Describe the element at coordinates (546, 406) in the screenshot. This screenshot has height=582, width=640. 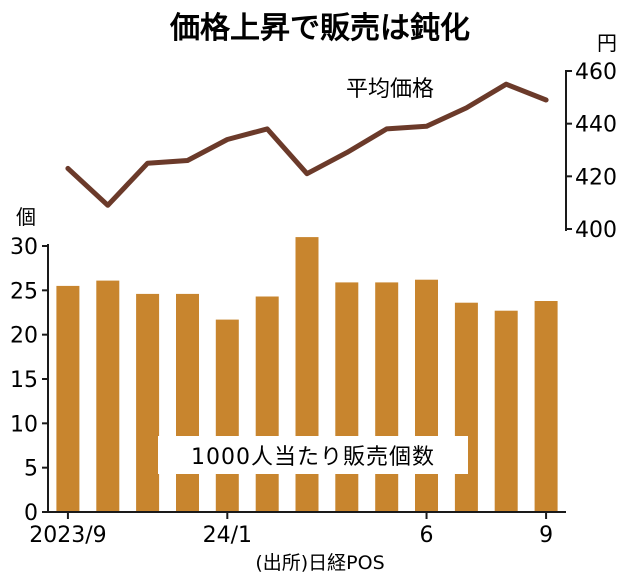
I see `bar-2024/9` at that location.